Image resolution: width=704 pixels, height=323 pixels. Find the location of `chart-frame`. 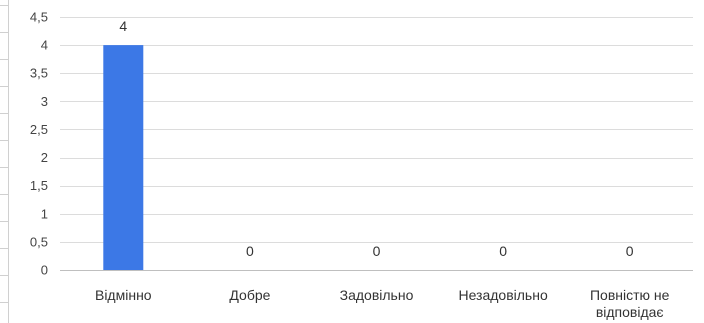

chart-frame is located at coordinates (4, 161).